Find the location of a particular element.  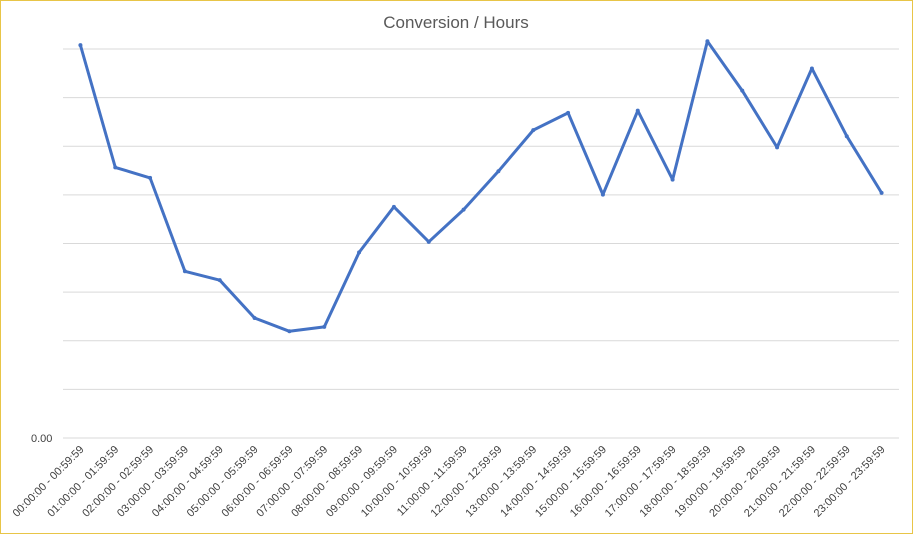

y-tick-label: 0.00 is located at coordinates (41, 439).